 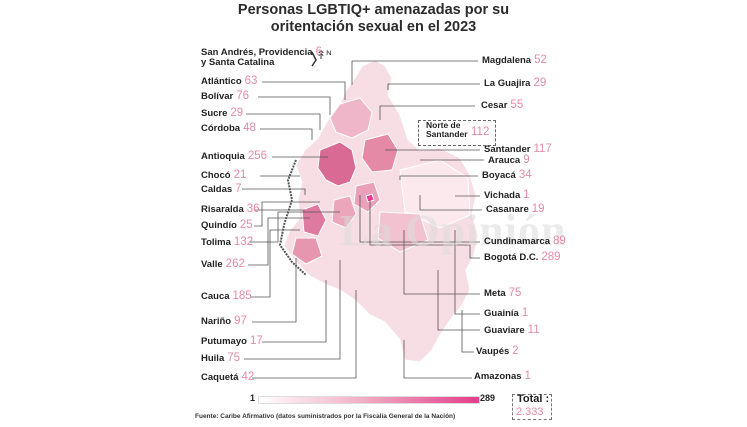 What do you see at coordinates (226, 296) in the screenshot?
I see `label-cauca: Cauca 185` at bounding box center [226, 296].